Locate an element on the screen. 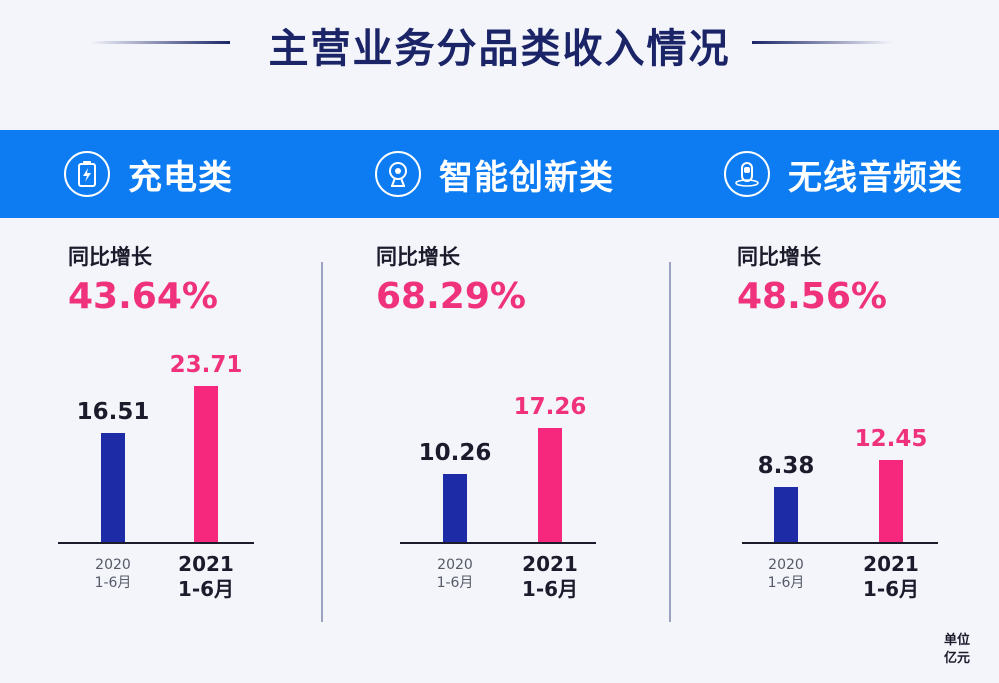  growth-value: 48.56% is located at coordinates (812, 296).